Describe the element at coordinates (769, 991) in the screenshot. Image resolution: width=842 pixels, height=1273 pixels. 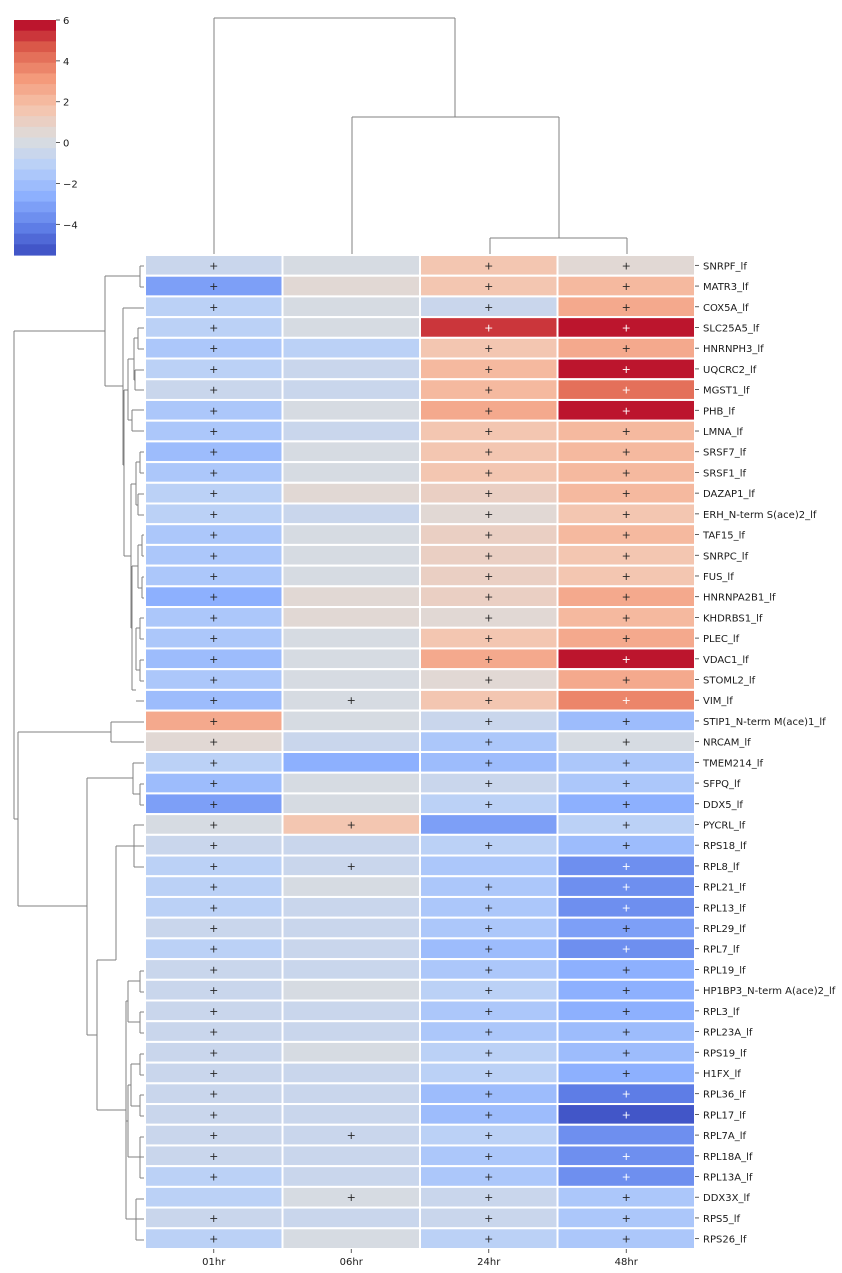
I see `row-label: HP1BP3_N-term A(ace)2_lf` at that location.